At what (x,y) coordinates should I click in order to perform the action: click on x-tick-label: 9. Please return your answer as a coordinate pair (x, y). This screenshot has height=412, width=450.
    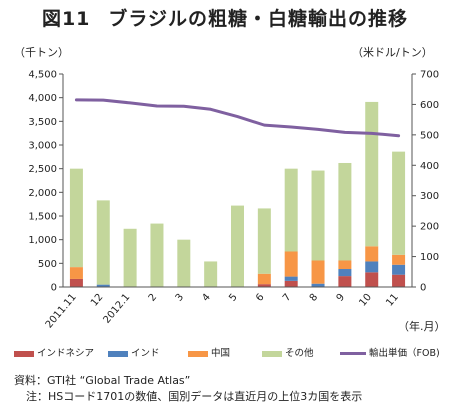
    Looking at the image, I should click on (341, 298).